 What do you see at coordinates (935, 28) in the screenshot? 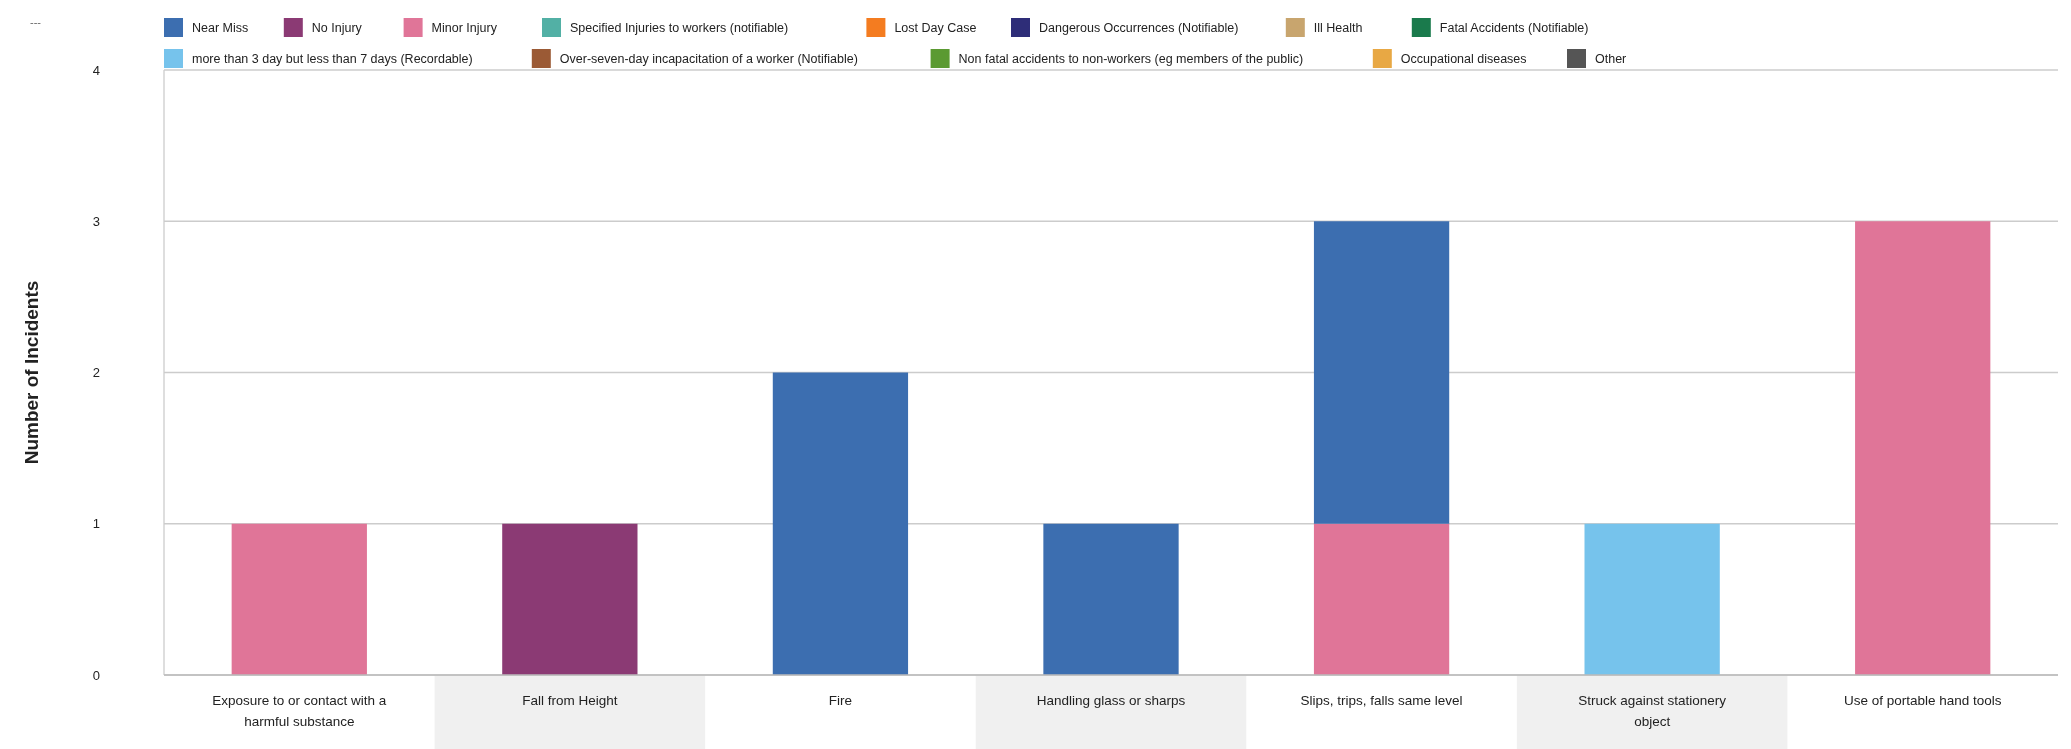
I see `legend-label: Lost Day Case` at bounding box center [935, 28].